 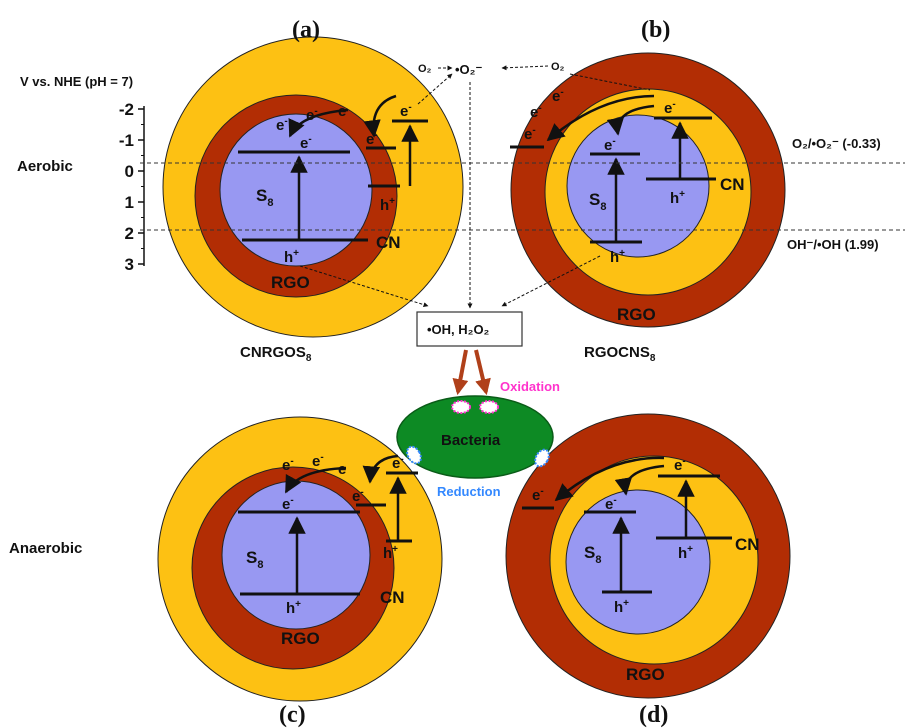 I want to click on axis-ticks: -2 -1 0 1 2 3, so click(x=131, y=187).